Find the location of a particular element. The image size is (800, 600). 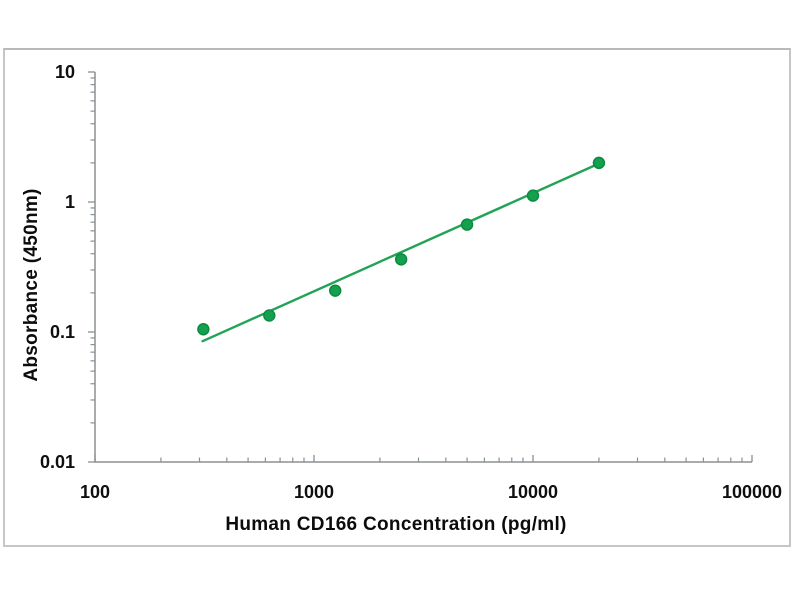

y-tick-label: 10 is located at coordinates (65, 72).